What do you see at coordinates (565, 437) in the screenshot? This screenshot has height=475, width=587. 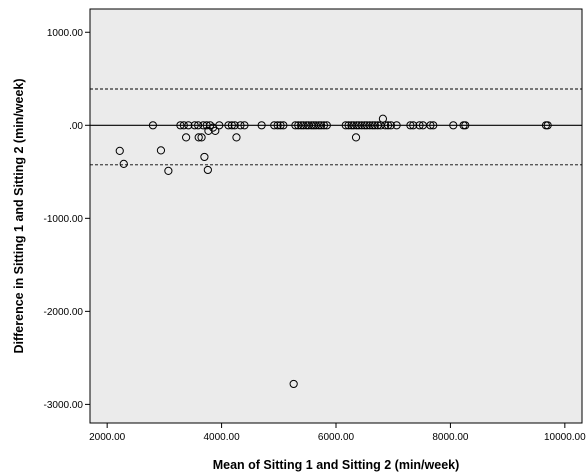 I see `x-tick-label: 10000.00` at bounding box center [565, 437].